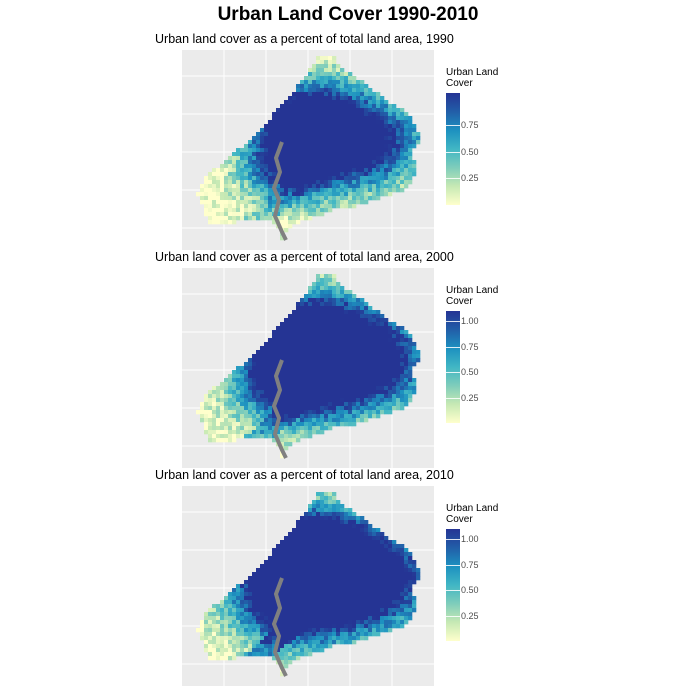 Image resolution: width=696 pixels, height=686 pixels. I want to click on main-title: Urban Land Cover 1990-2010, so click(348, 14).